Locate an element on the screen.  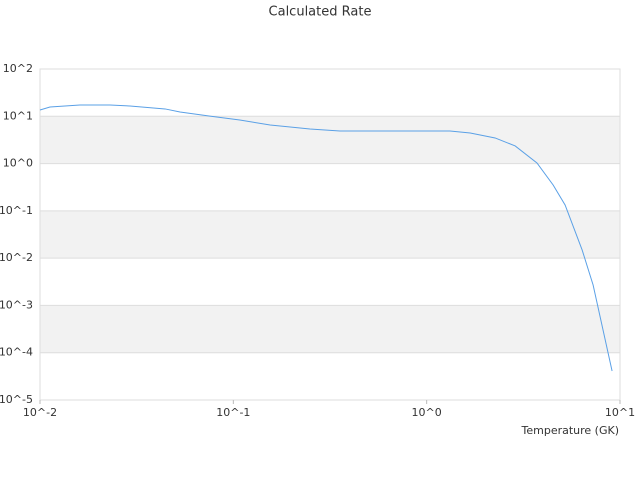
y-tick-label: 10^2 is located at coordinates (18, 68).